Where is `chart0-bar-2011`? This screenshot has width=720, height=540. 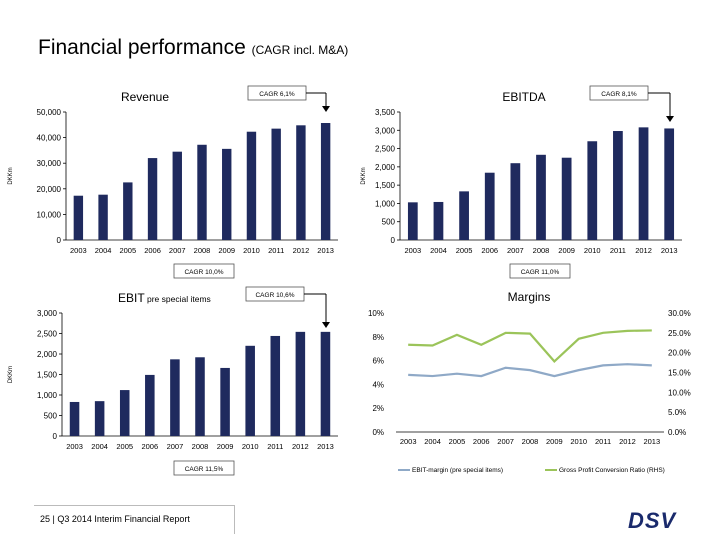
chart0-bar-2011 is located at coordinates (276, 184).